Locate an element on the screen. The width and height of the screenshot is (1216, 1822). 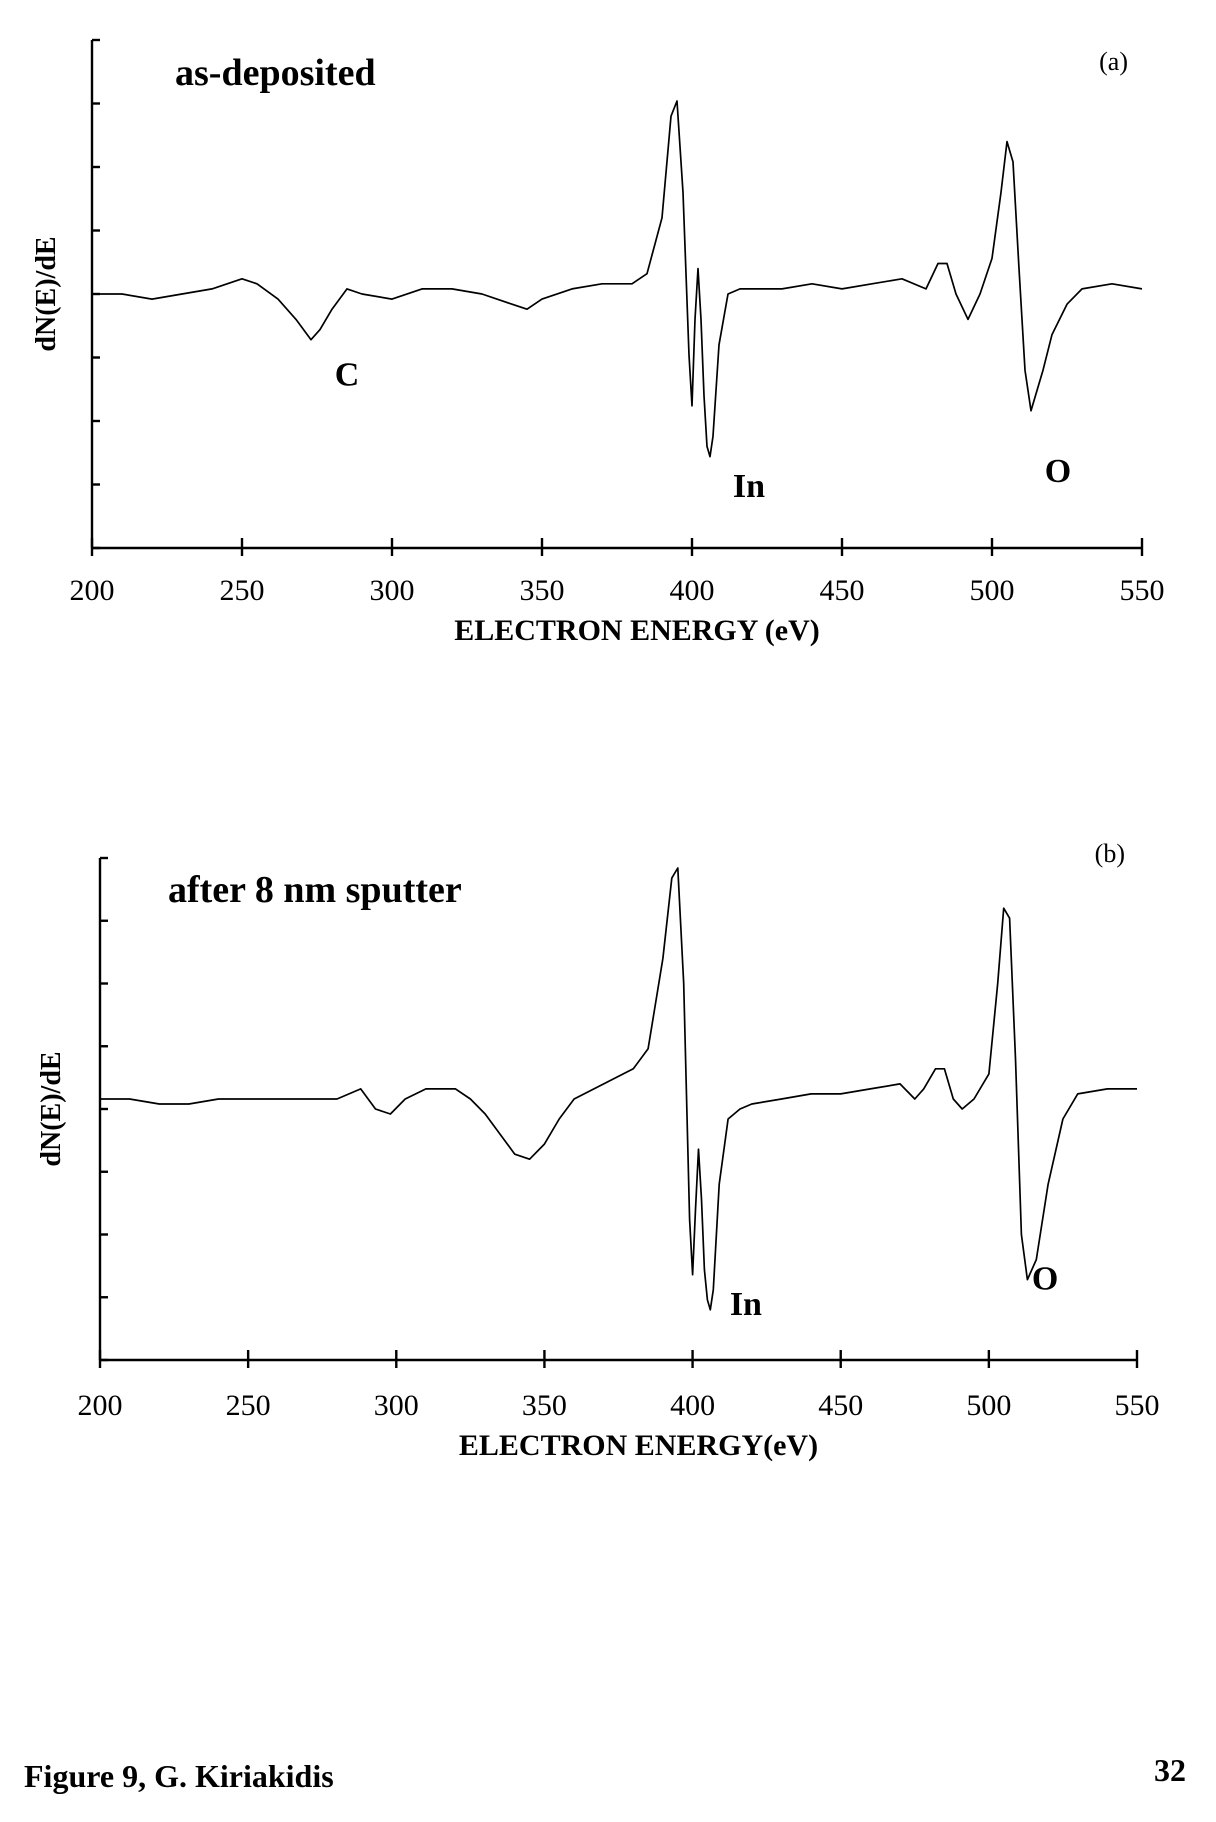
panel-label: (a) is located at coordinates (1113, 61).